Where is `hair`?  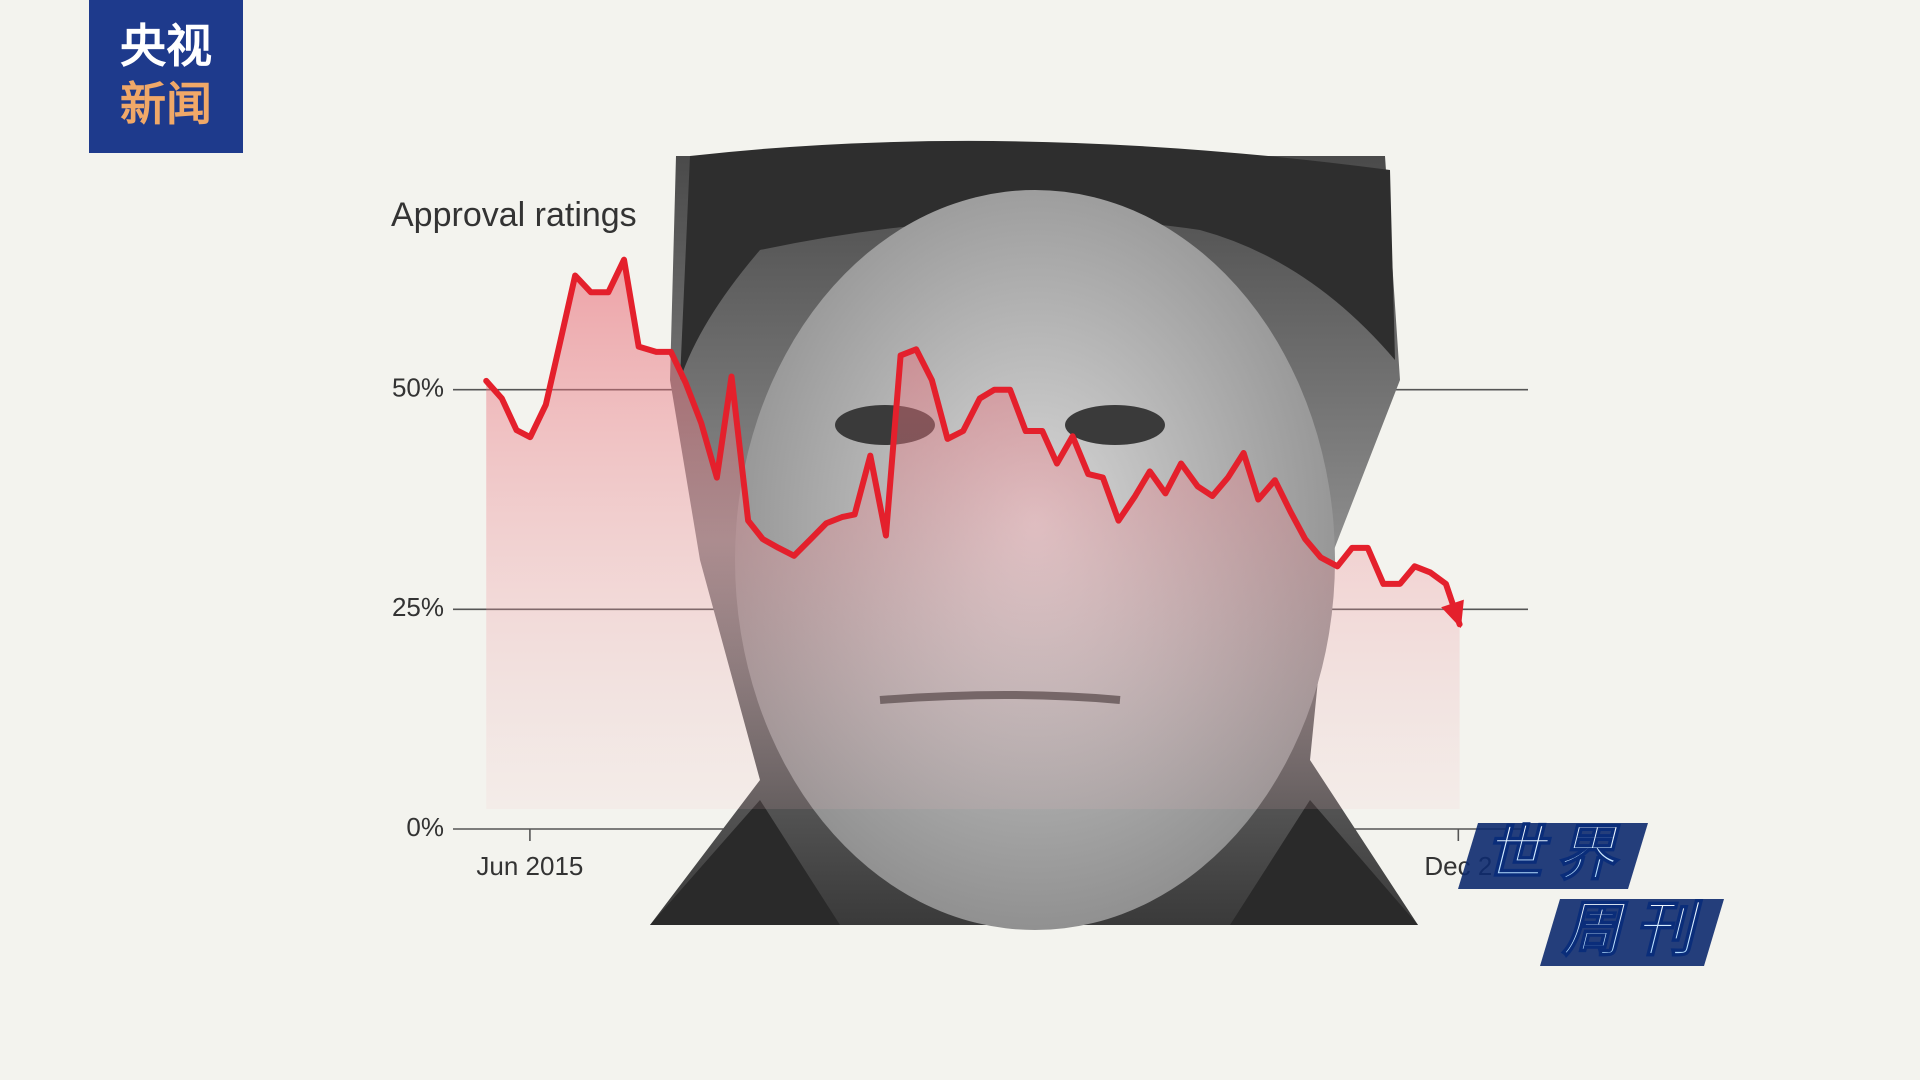
hair is located at coordinates (1037, 260).